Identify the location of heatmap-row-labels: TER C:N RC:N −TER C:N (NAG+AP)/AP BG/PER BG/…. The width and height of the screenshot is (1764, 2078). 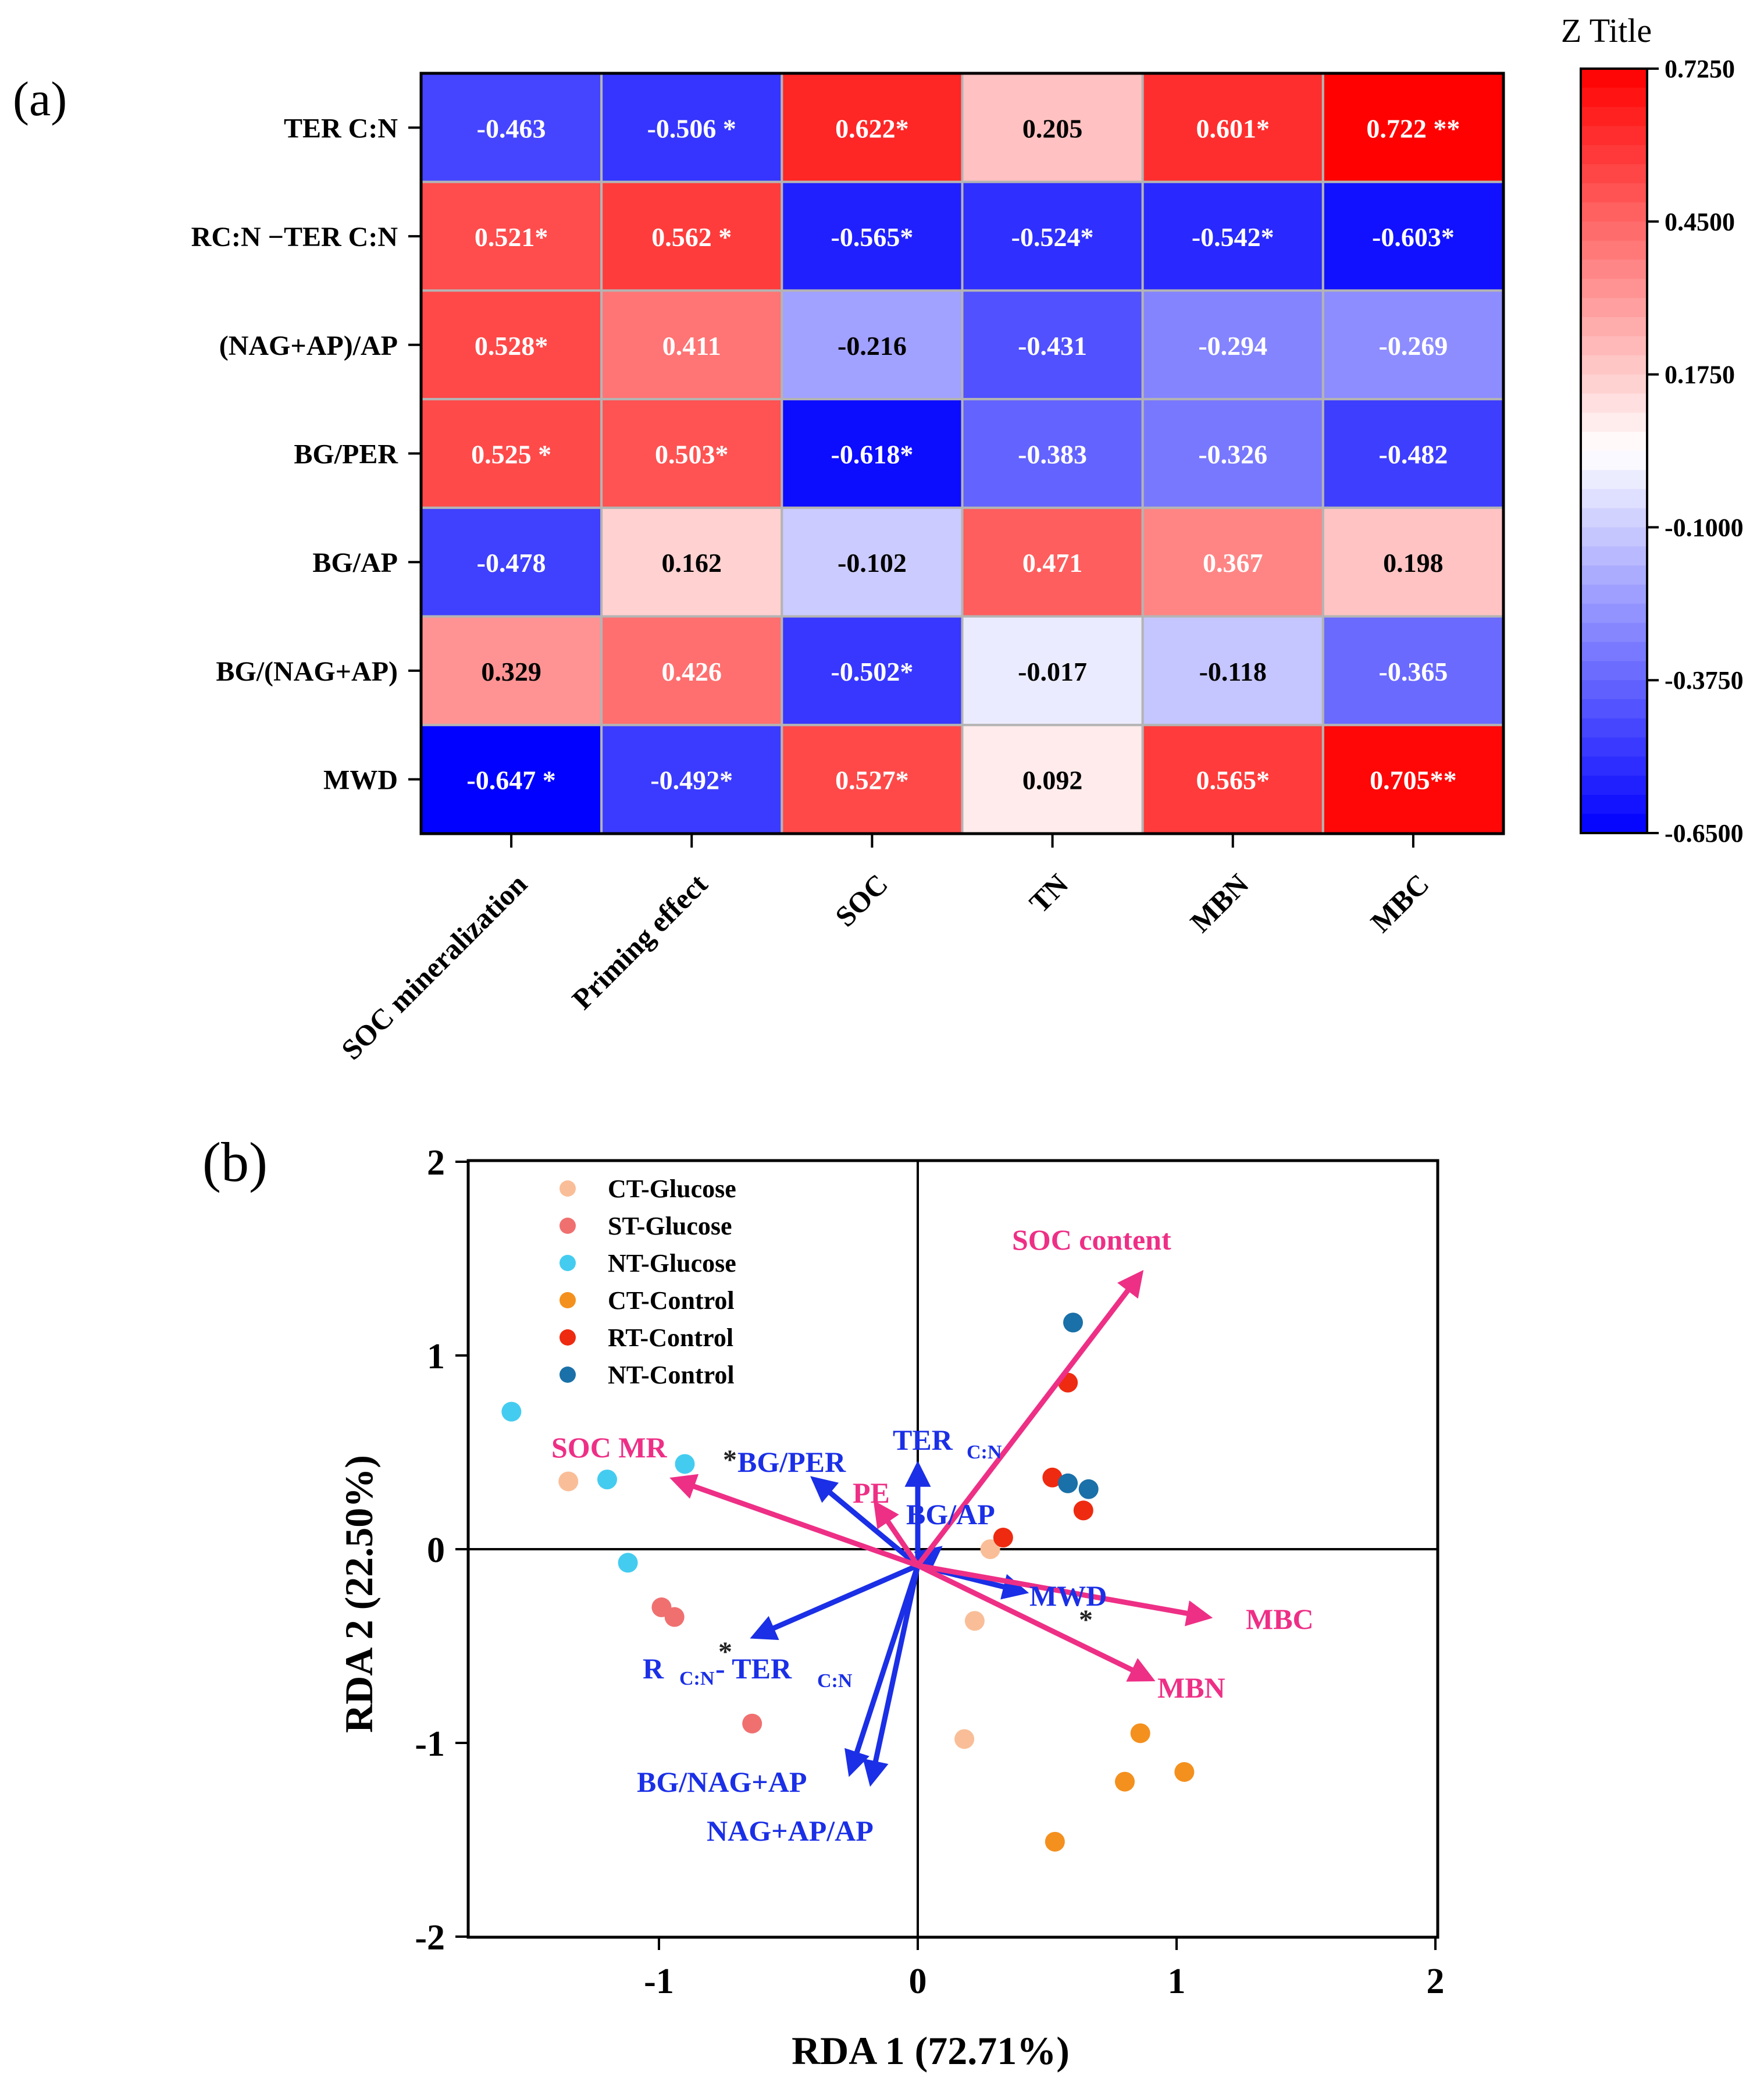
(306, 454).